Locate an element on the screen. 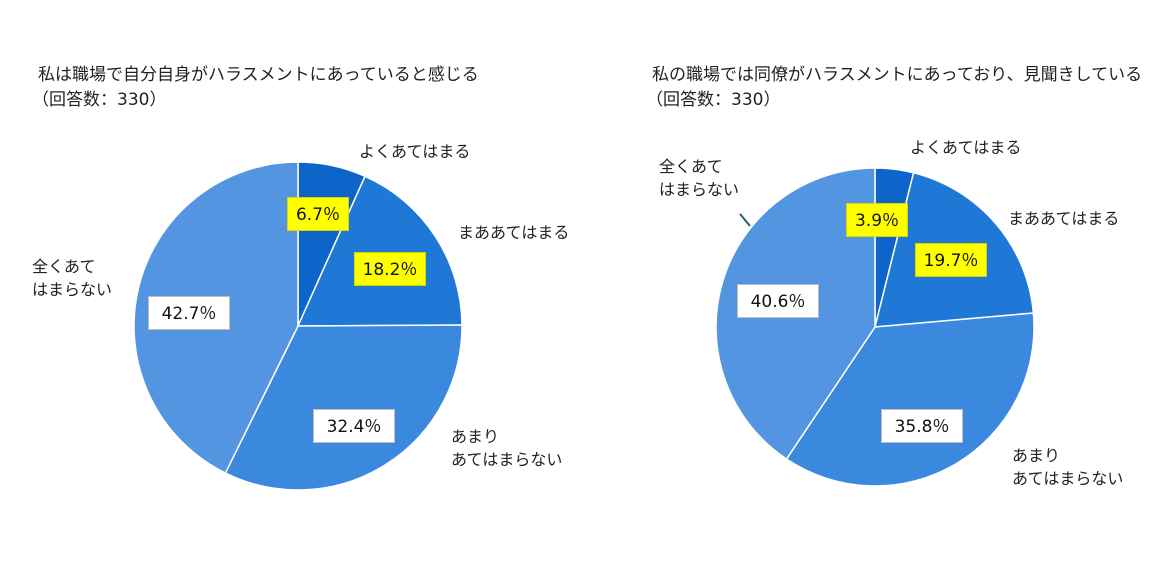 Image resolution: width=1176 pixels, height=580 pixels. data-label: 35.8％ is located at coordinates (922, 426).